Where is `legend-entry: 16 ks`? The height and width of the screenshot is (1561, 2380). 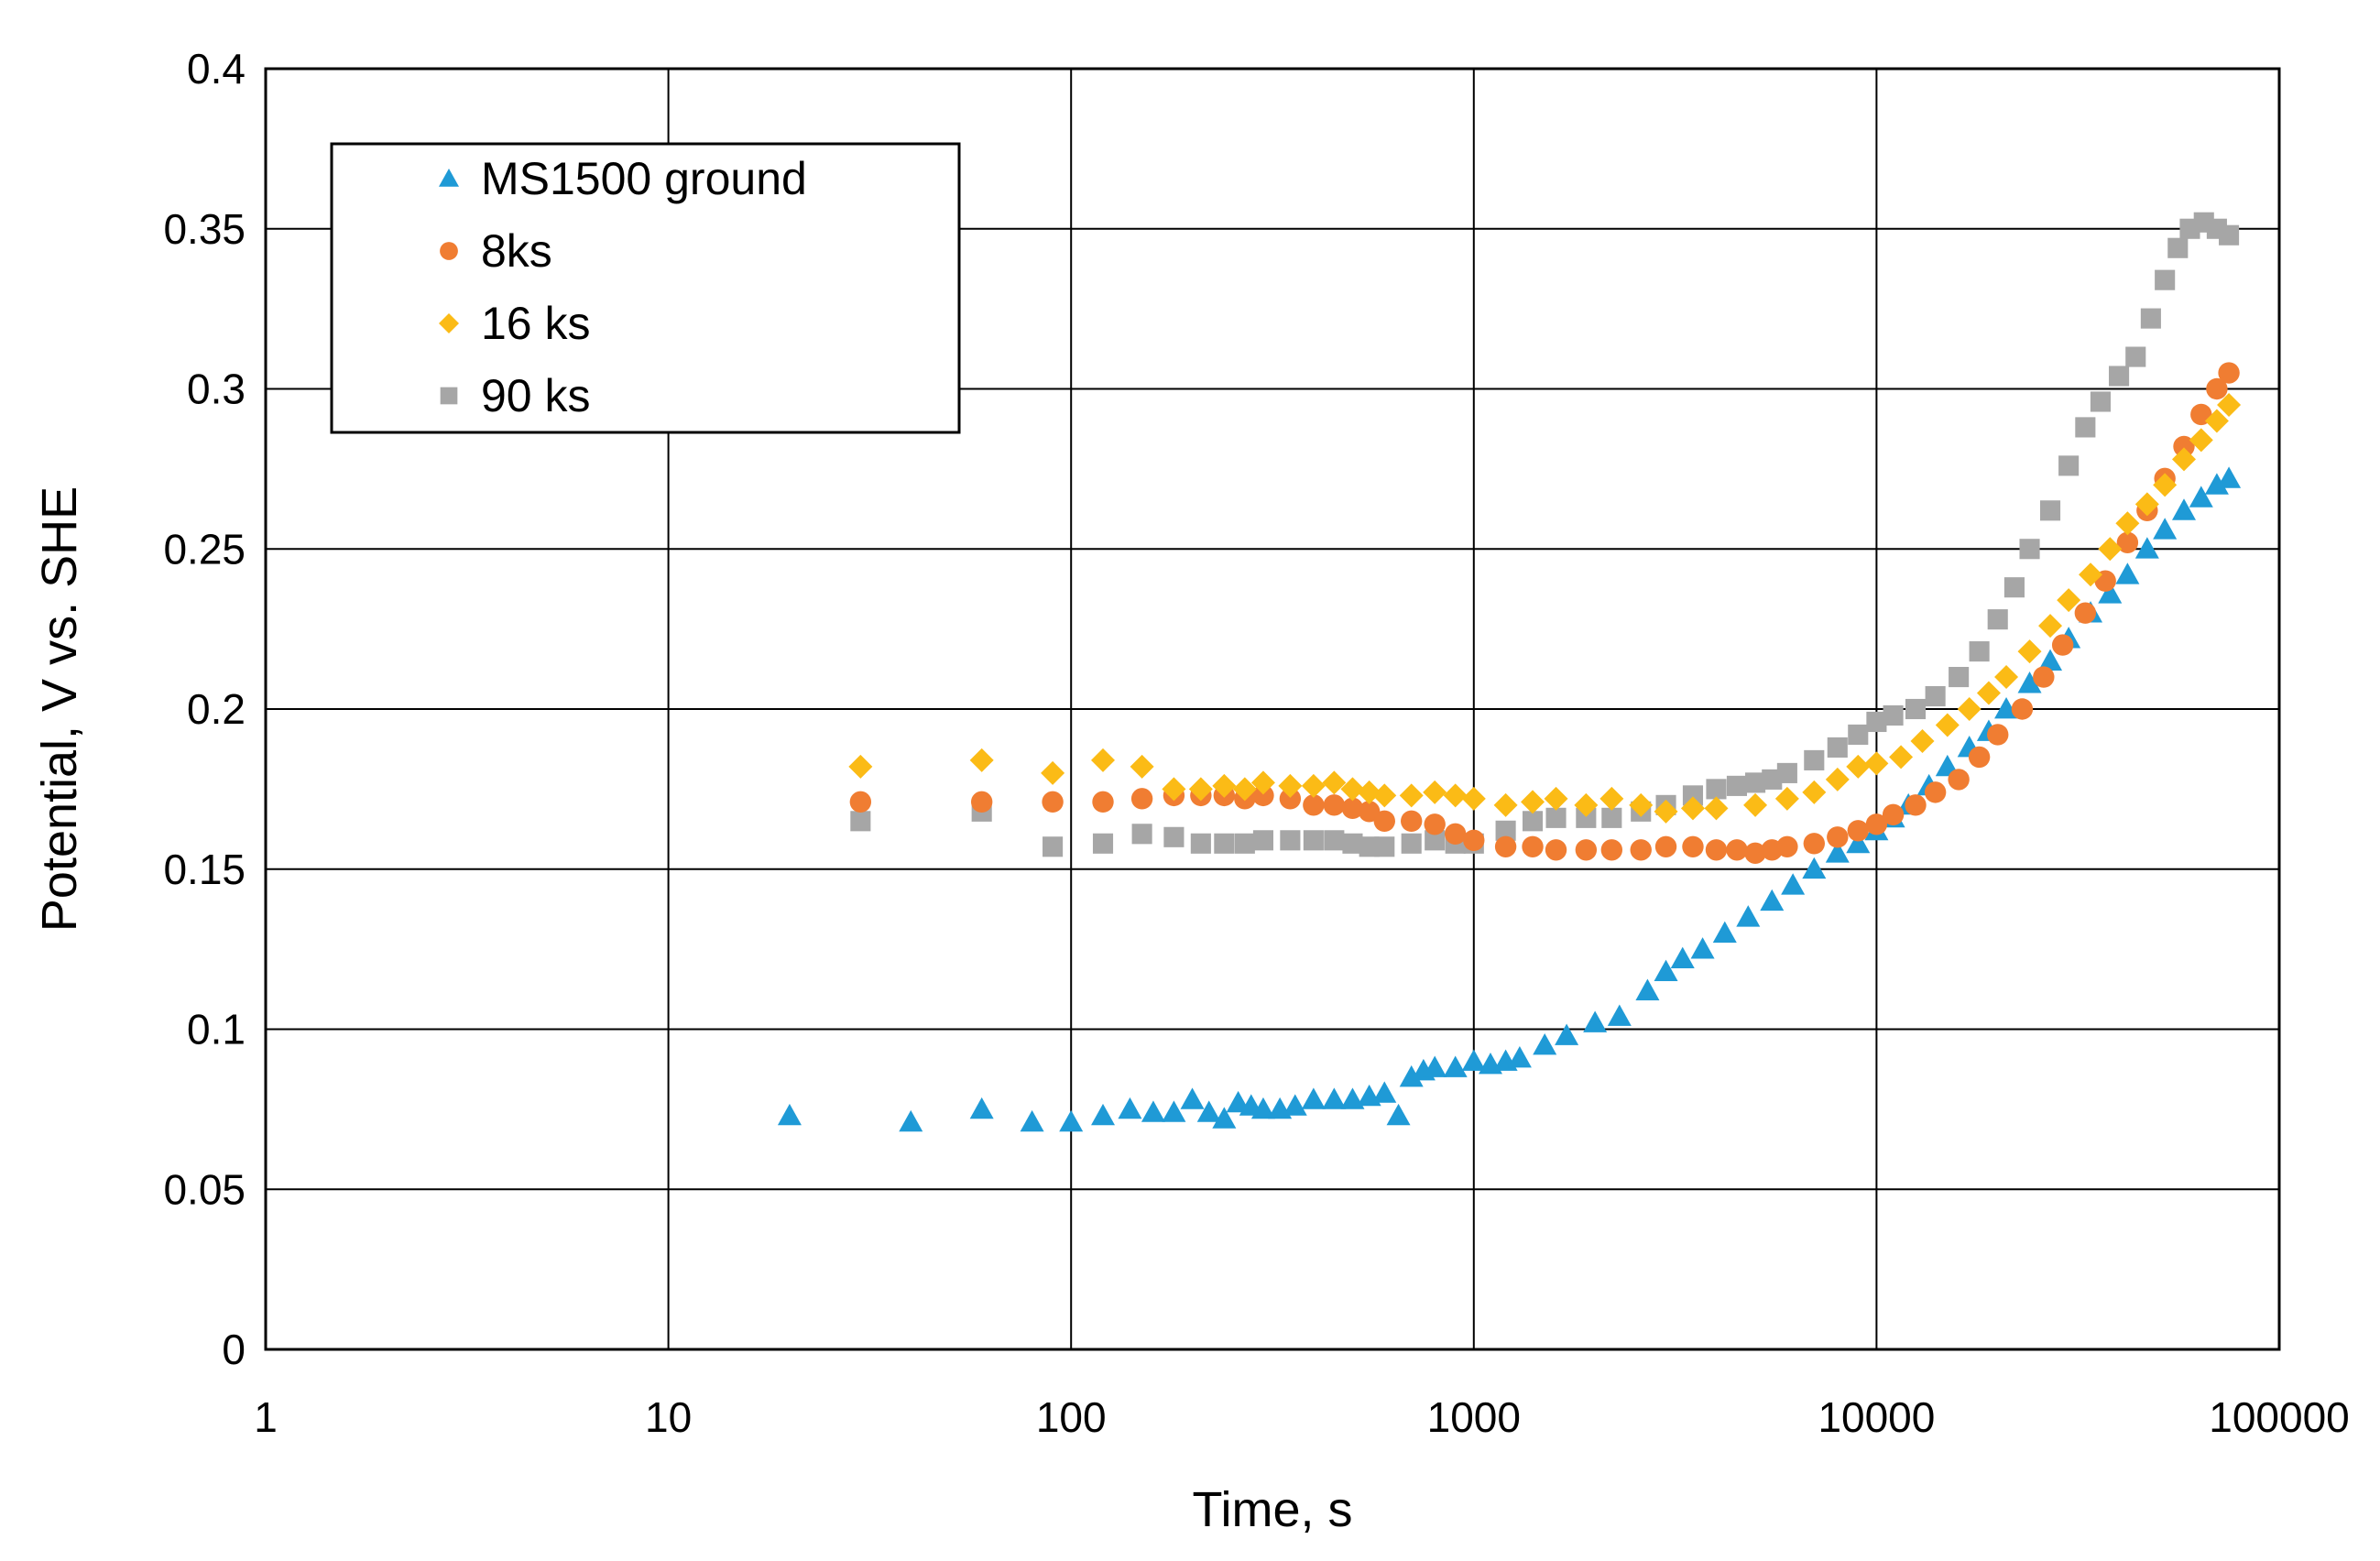
legend-entry: 16 ks is located at coordinates (515, 323).